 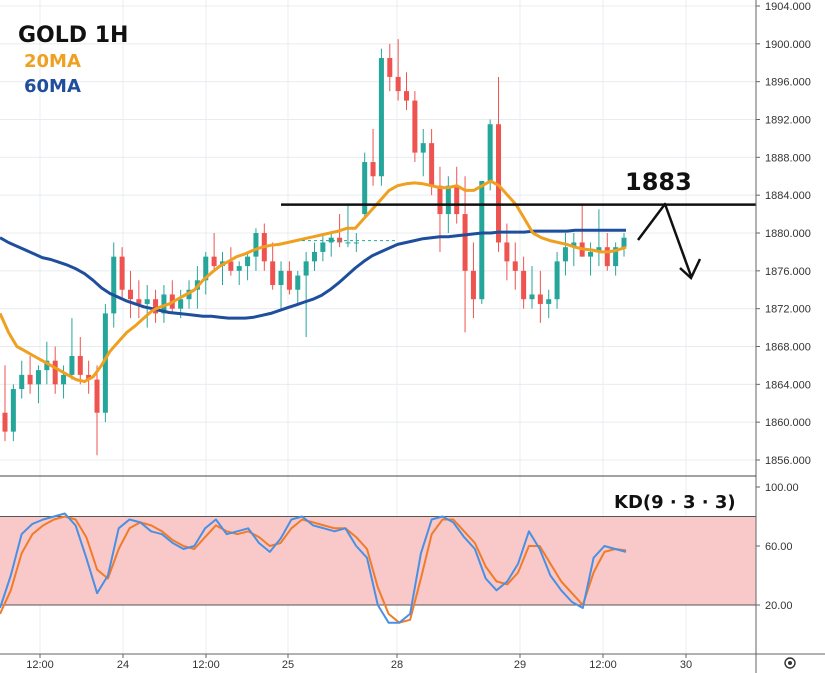 I want to click on x-tick-label: 30, so click(x=686, y=665).